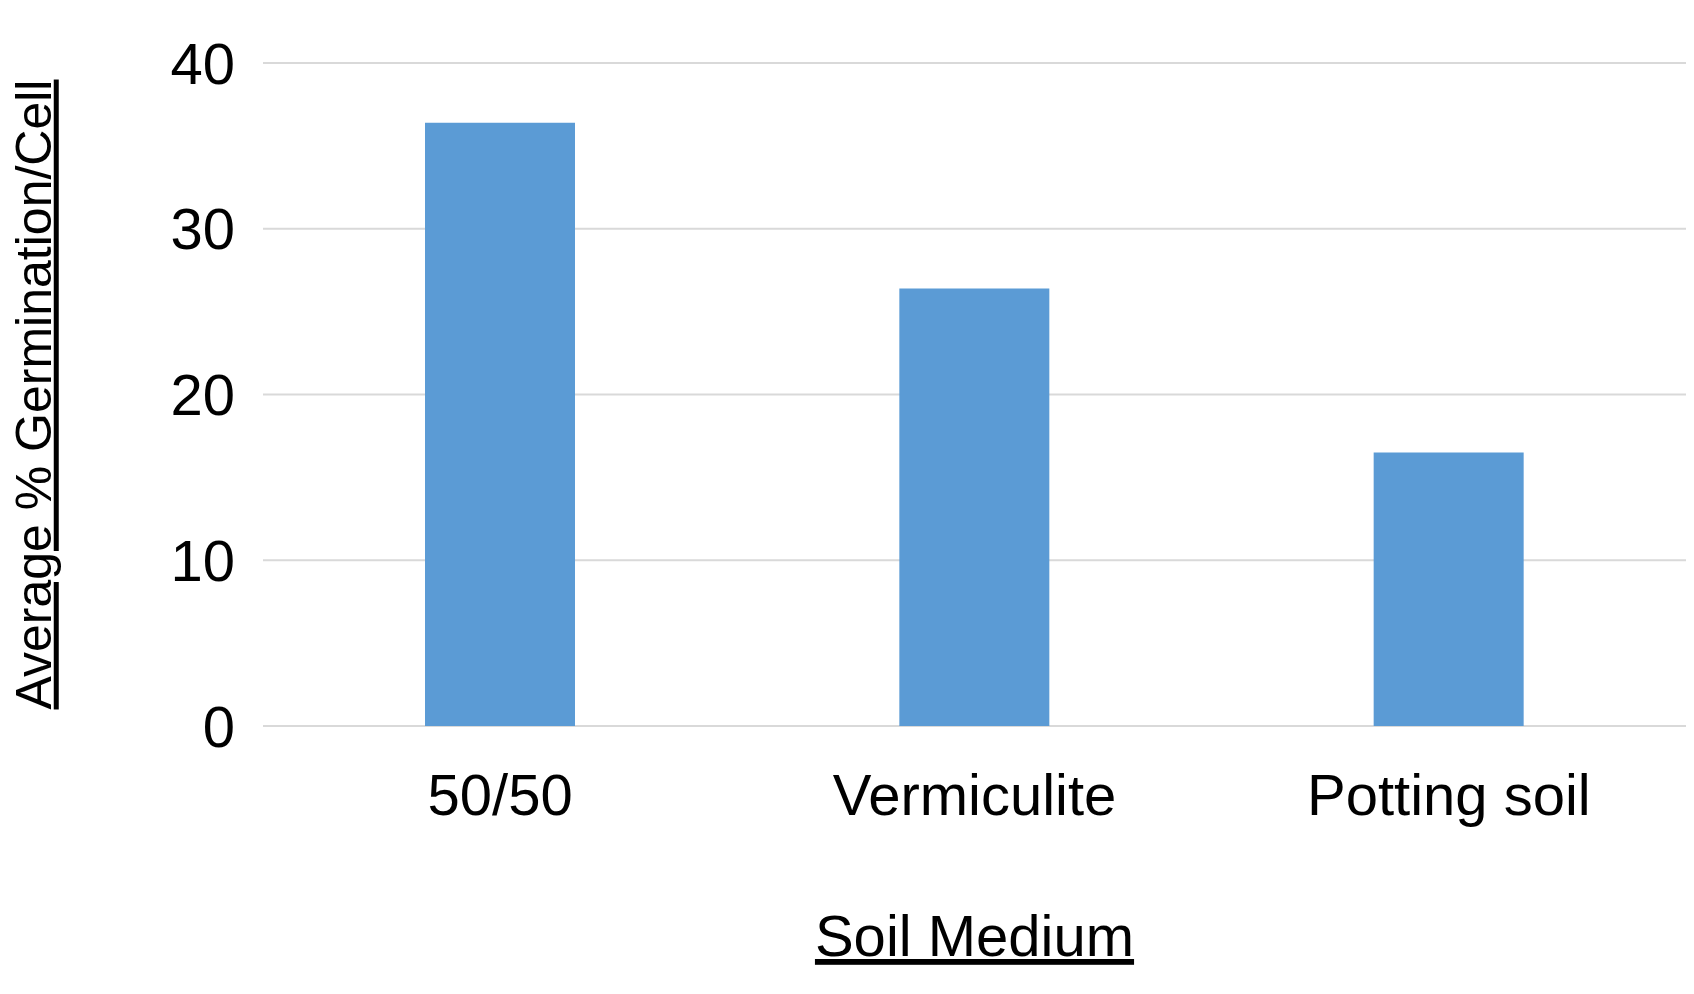 The width and height of the screenshot is (1694, 994). I want to click on x-tick-label: 50/50, so click(500, 795).